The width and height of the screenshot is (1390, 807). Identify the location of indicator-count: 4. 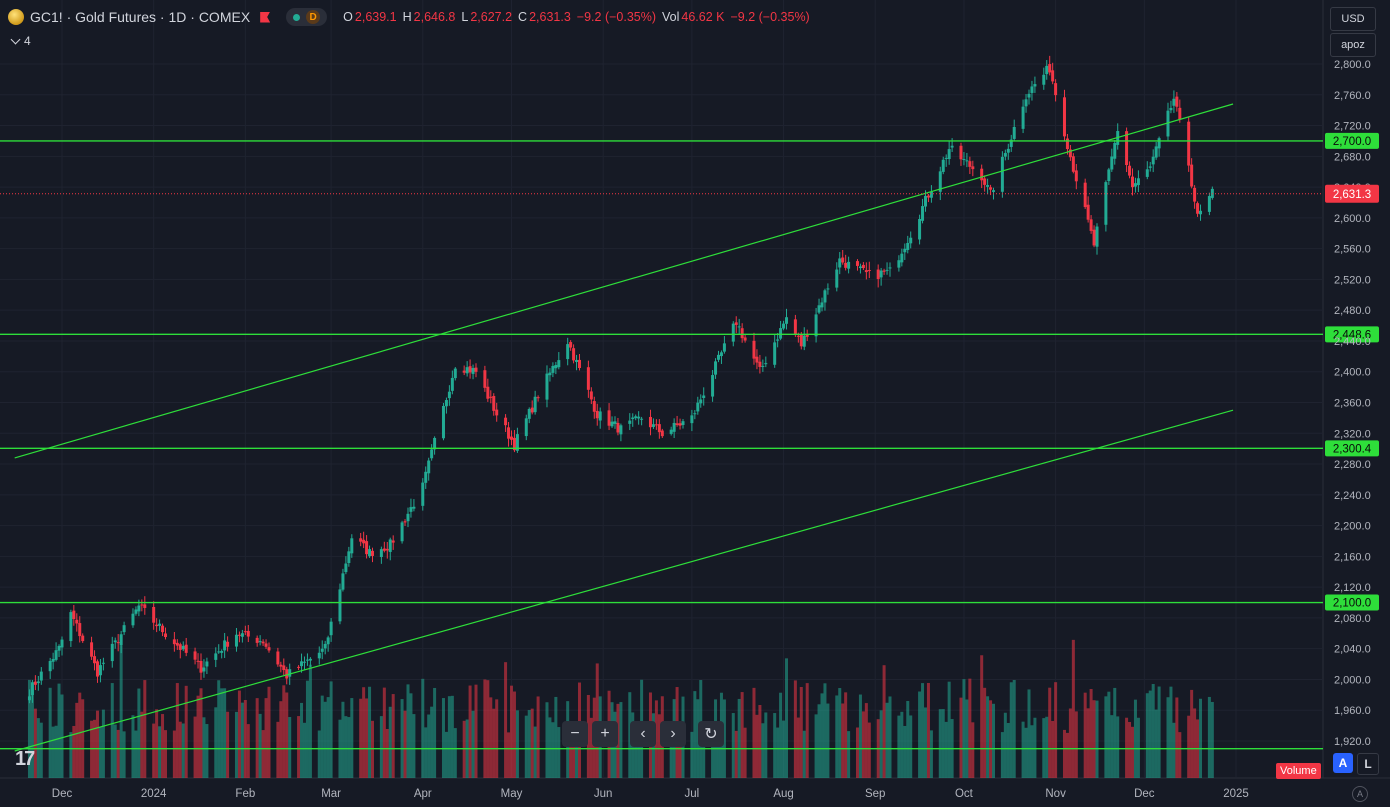
(27, 41).